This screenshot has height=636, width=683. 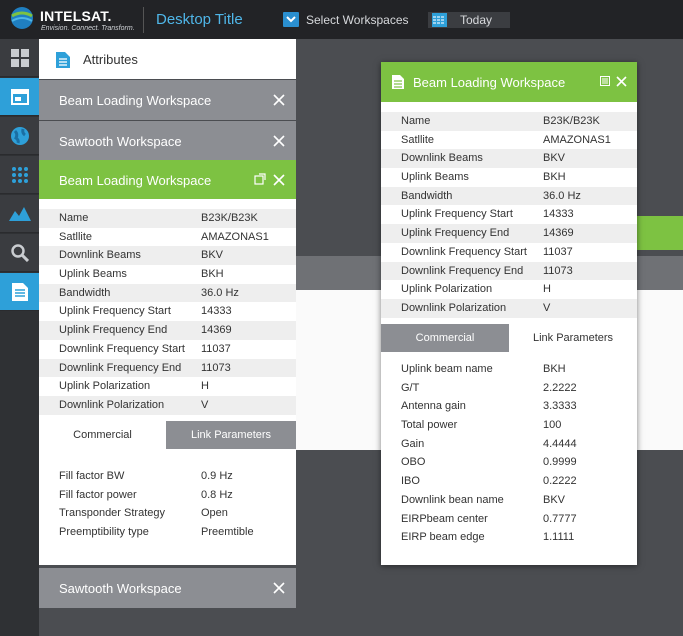 I want to click on workspace-bar-beam-loading-active: Beam Loading Workspace, so click(x=167, y=180).